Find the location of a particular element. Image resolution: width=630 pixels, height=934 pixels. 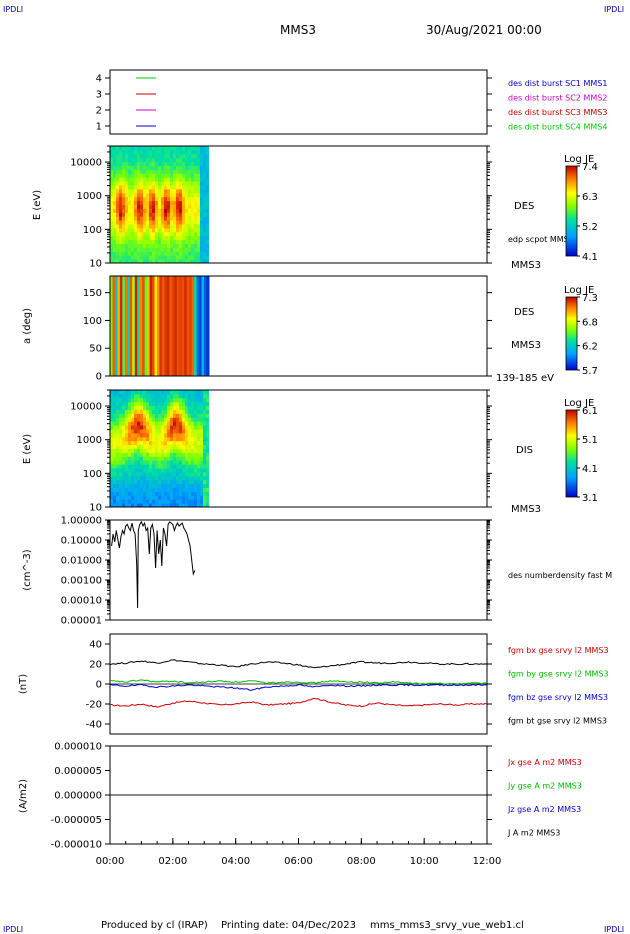

x-tick-label: 00:00 is located at coordinates (110, 861).